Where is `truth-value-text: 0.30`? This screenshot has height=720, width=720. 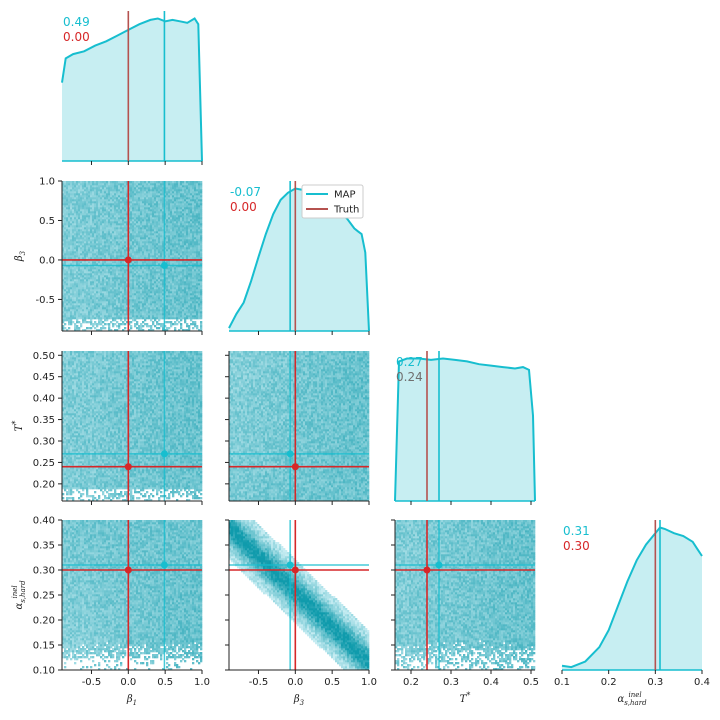
truth-value-text: 0.30 is located at coordinates (576, 546).